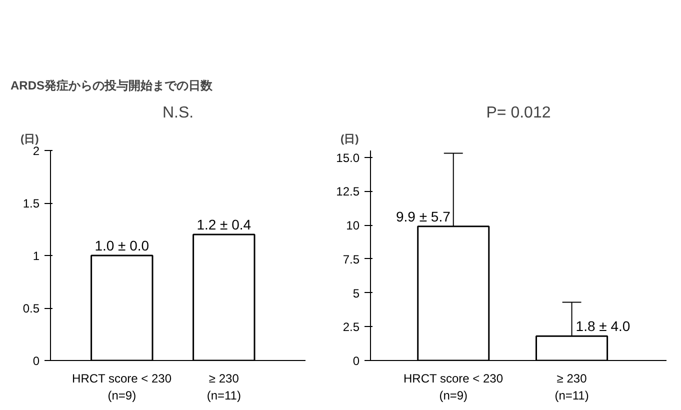  I want to click on y-tick-label: 1, so click(36, 256).